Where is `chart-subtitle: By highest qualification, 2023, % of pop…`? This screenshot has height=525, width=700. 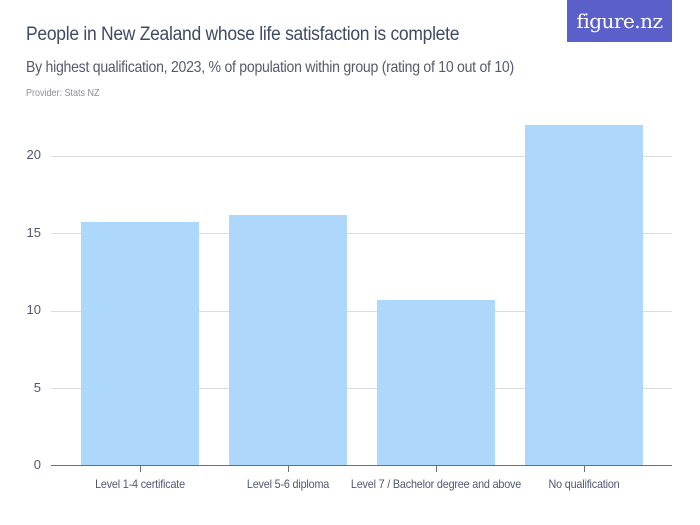
chart-subtitle: By highest qualification, 2023, % of pop… is located at coordinates (270, 67).